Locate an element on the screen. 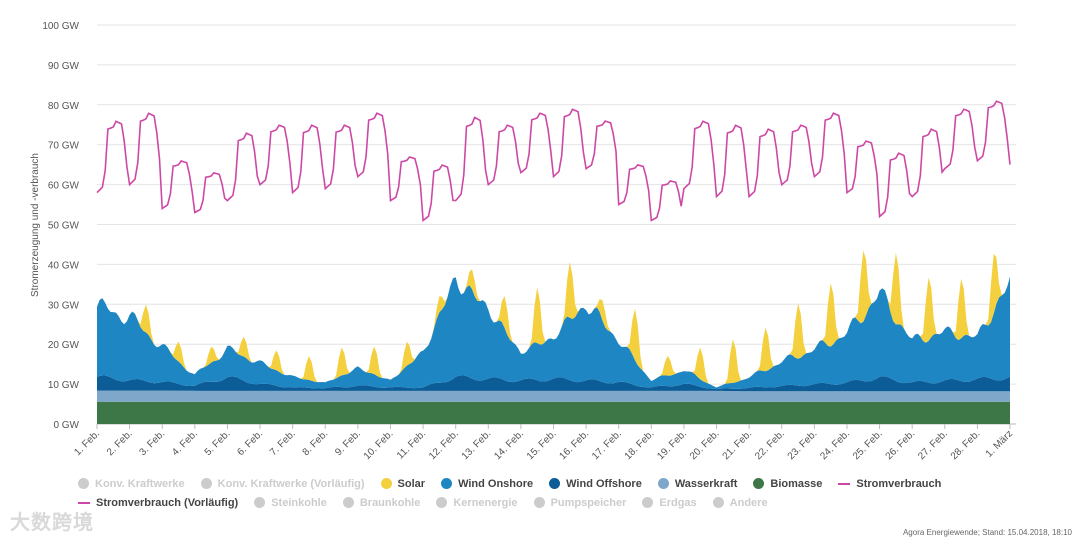 The height and width of the screenshot is (543, 1080). x-tick-label: 4. Feb. is located at coordinates (185, 443).